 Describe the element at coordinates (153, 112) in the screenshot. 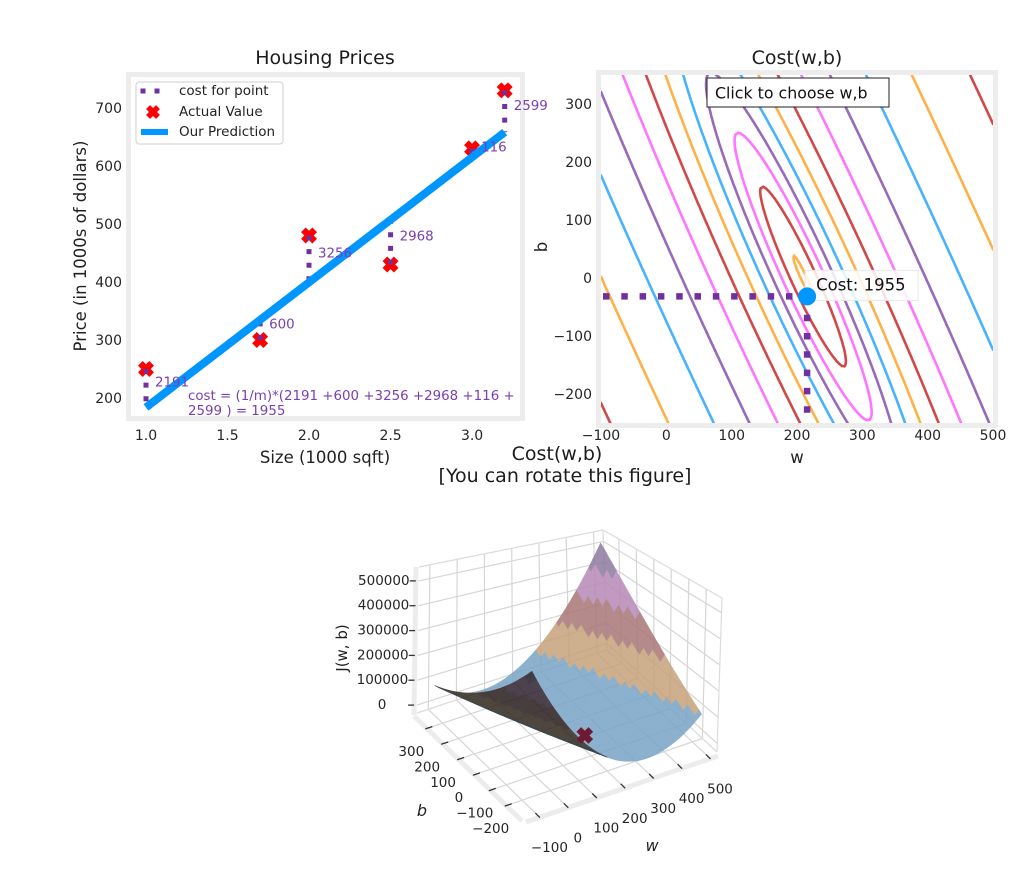

I see `legend-actual-marker` at that location.